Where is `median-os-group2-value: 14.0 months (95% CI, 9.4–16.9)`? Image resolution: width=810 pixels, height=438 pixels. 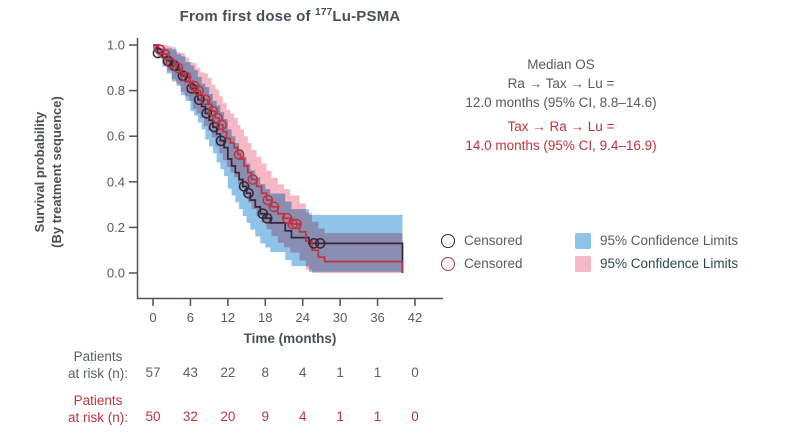
median-os-group2-value: 14.0 months (95% CI, 9.4–16.9) is located at coordinates (561, 145).